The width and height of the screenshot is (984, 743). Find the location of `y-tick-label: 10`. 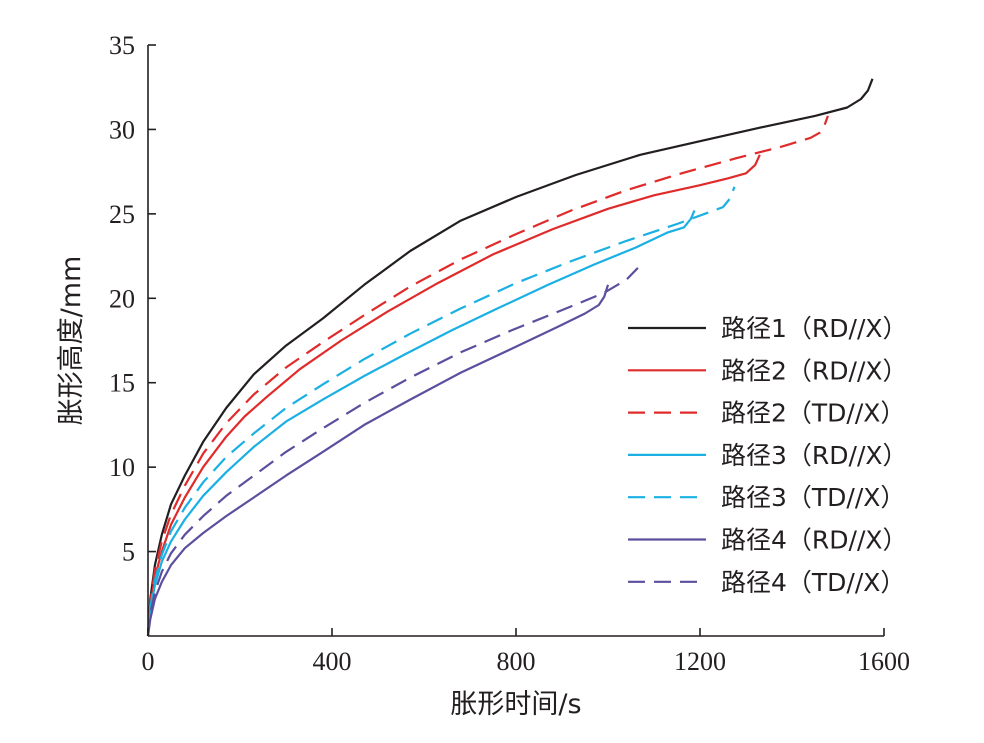

y-tick-label: 10 is located at coordinates (122, 467).